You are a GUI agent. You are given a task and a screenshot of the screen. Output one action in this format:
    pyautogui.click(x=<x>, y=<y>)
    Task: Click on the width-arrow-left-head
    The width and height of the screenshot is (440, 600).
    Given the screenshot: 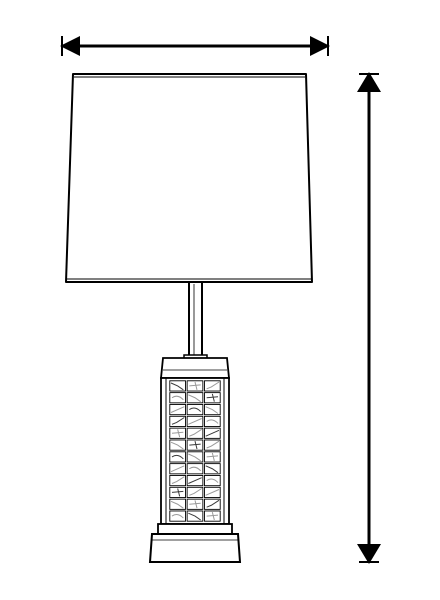 What is the action you would take?
    pyautogui.click(x=70, y=46)
    